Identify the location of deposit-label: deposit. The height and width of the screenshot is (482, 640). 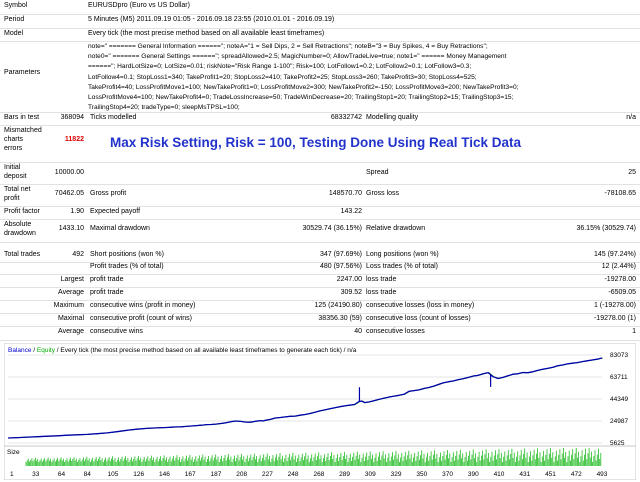
(15, 176).